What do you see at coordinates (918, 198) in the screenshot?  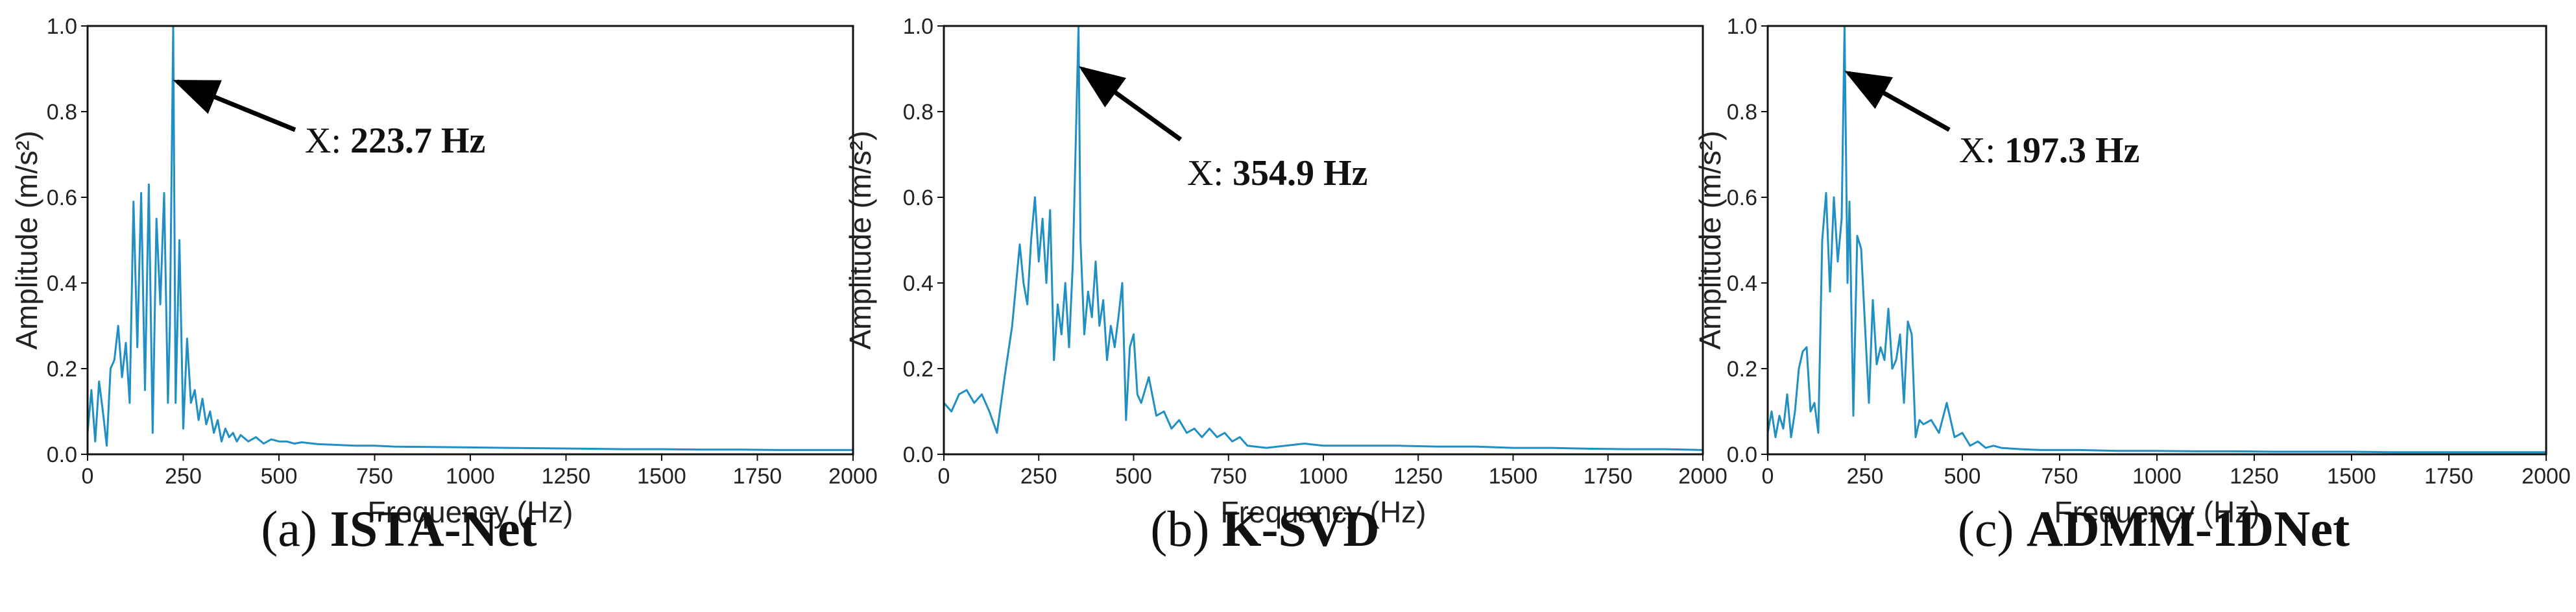 I see `chart-b-ytick-label: 0.6` at bounding box center [918, 198].